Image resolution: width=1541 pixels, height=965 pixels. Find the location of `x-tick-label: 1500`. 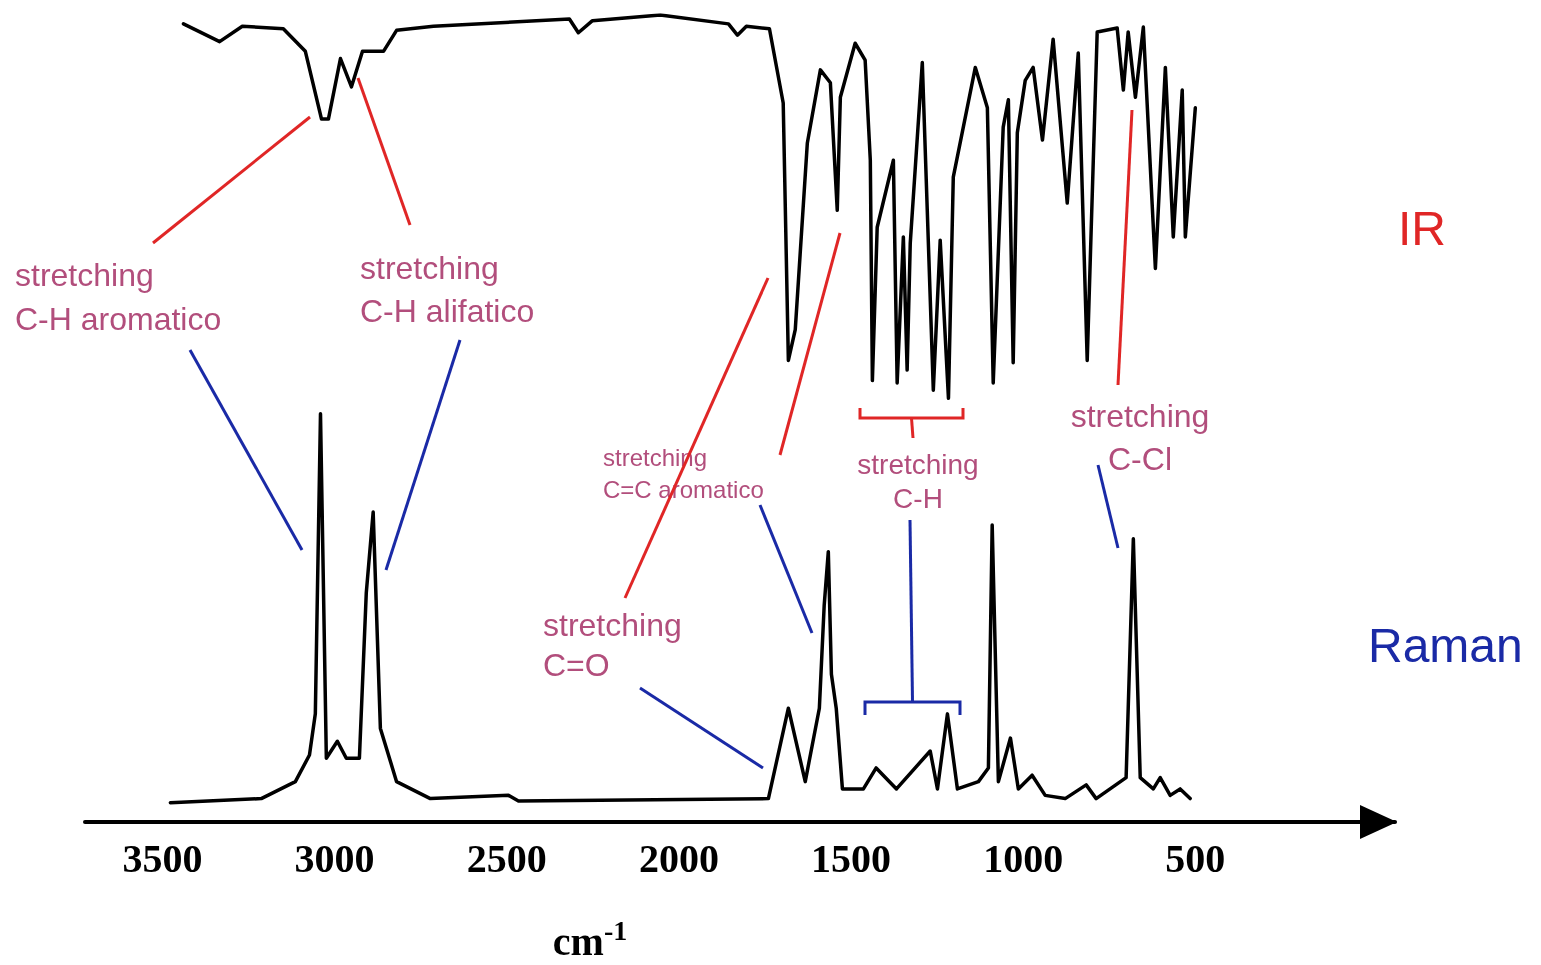

x-tick-label: 1500 is located at coordinates (851, 858).